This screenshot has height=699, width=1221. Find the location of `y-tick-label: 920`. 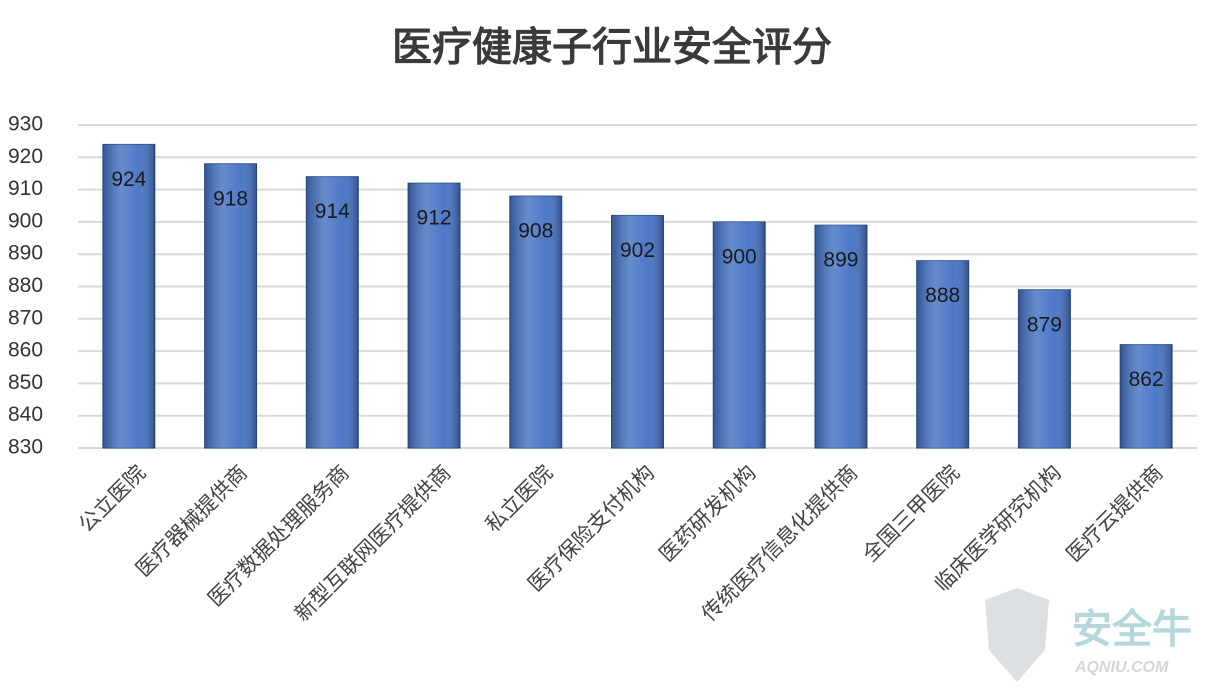

y-tick-label: 920 is located at coordinates (25, 156).